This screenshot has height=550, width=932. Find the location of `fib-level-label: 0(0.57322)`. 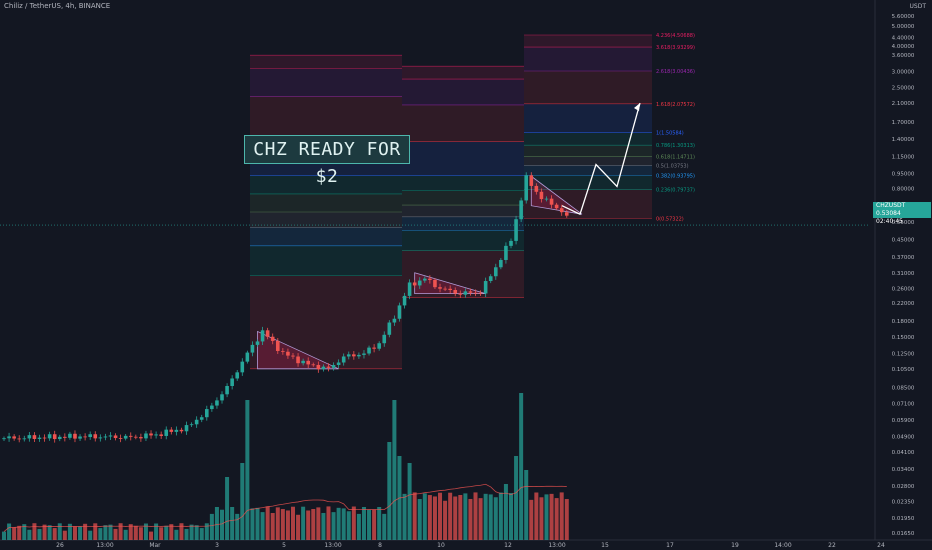

fib-level-label: 0(0.57322) is located at coordinates (670, 219).